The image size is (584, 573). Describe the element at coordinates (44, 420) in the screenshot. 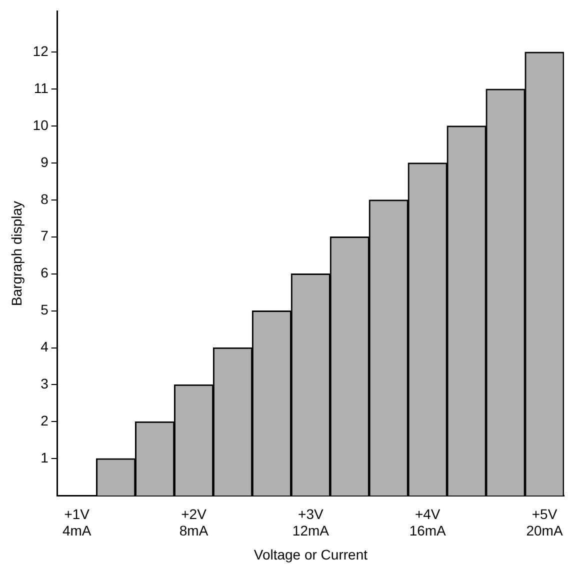

I see `y-tick-label: 2` at that location.